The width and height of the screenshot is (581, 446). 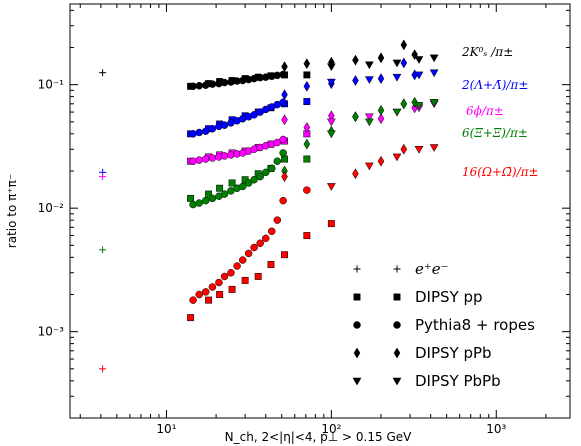 What do you see at coordinates (331, 429) in the screenshot?
I see `x-tick-label: 10²` at bounding box center [331, 429].